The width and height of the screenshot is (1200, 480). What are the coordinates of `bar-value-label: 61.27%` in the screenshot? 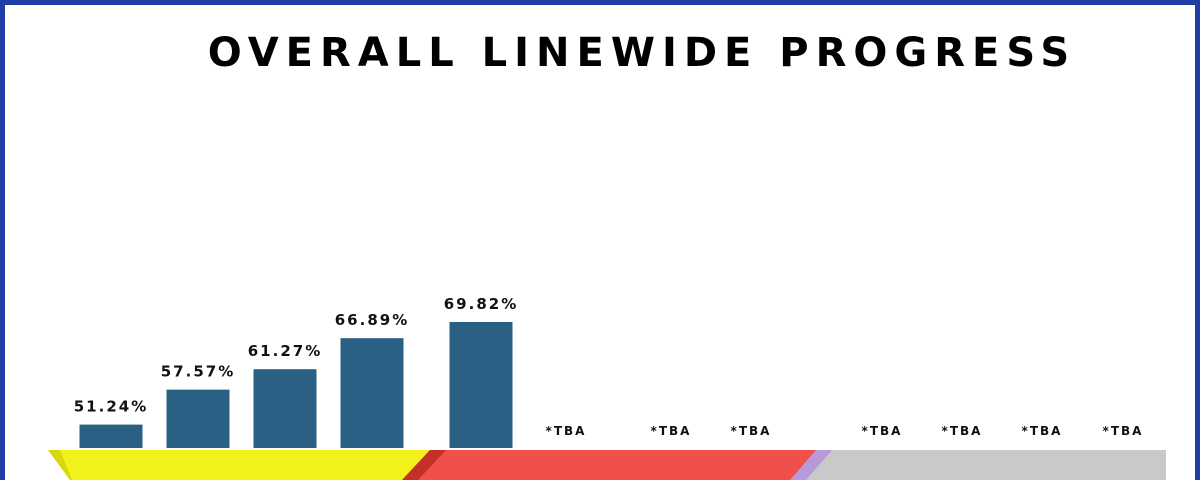 It's located at (285, 351).